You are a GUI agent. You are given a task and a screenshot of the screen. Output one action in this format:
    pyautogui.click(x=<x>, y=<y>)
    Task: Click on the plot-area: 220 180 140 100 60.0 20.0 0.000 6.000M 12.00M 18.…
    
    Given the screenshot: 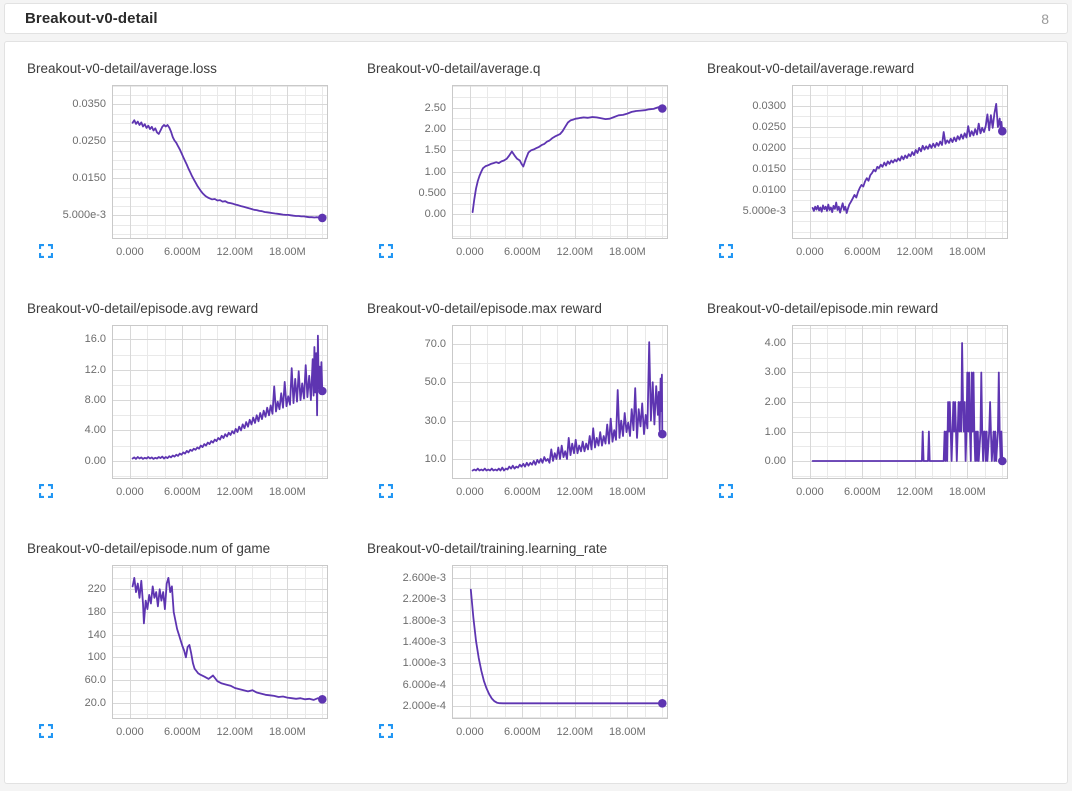 What is the action you would take?
    pyautogui.click(x=197, y=663)
    